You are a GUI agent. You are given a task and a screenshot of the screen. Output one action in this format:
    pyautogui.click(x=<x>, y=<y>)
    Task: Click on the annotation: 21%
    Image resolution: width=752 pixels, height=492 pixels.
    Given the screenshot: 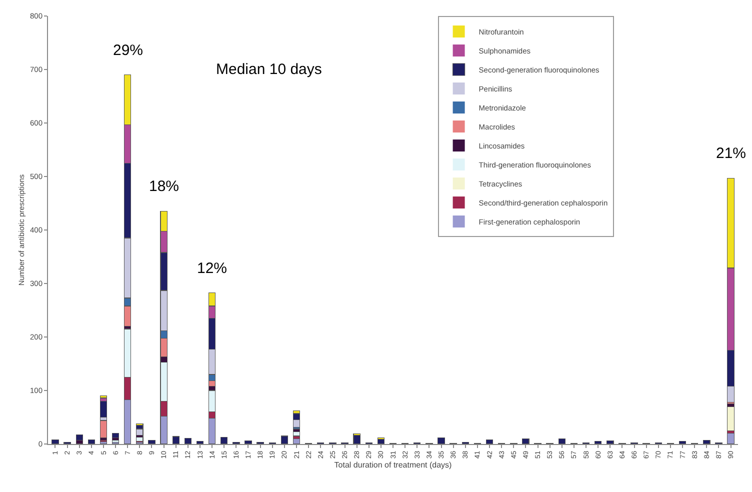 What is the action you would take?
    pyautogui.click(x=731, y=153)
    